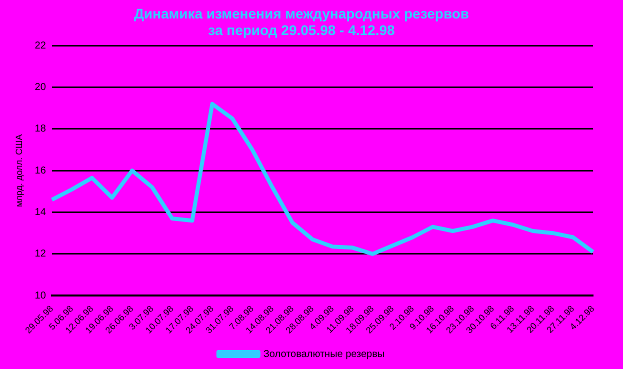  I want to click on y-tick-label: 22, so click(40, 46).